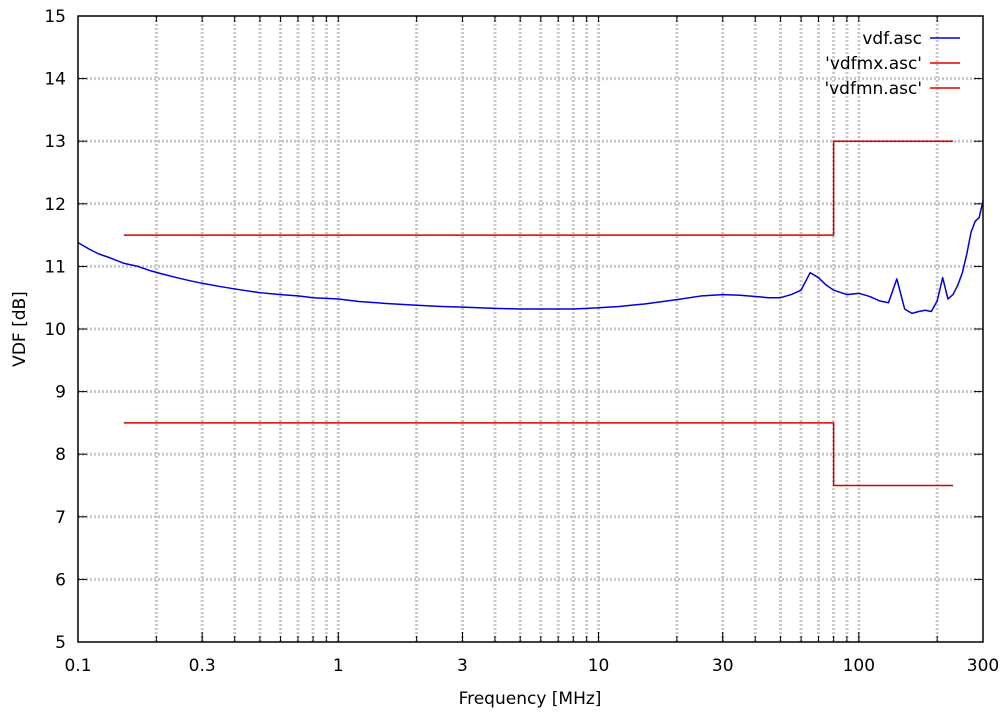 The height and width of the screenshot is (728, 1003). Describe the element at coordinates (55, 267) in the screenshot. I see `y-tick-label: 11` at that location.